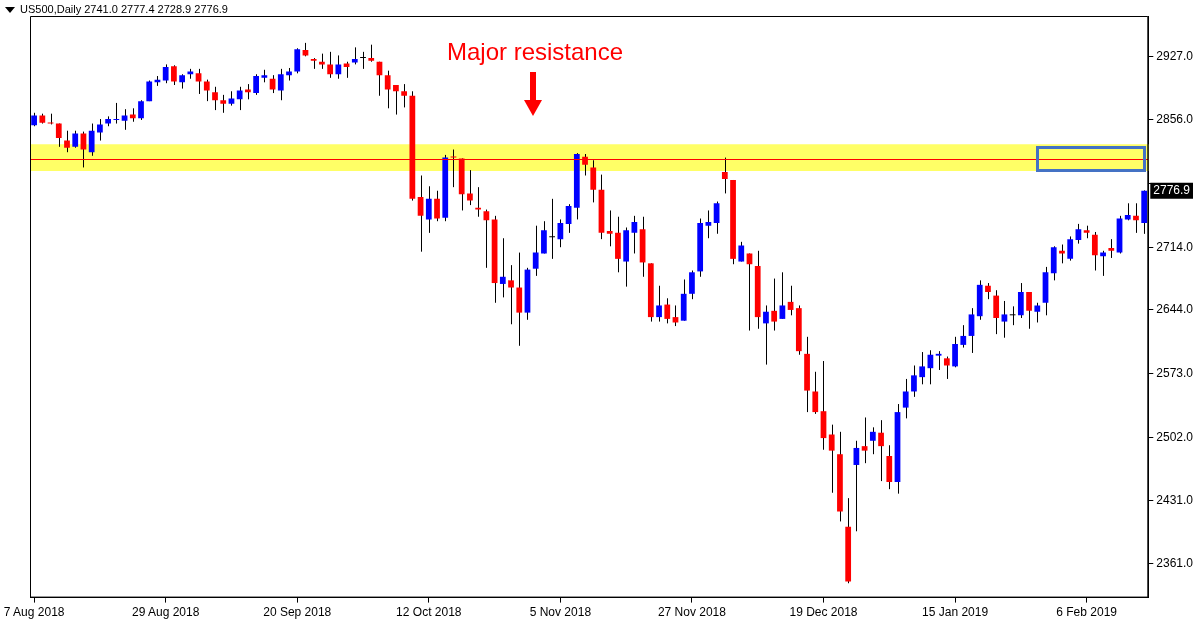 This screenshot has width=1200, height=627. Describe the element at coordinates (165, 612) in the screenshot. I see `x-tick-label: 29 Aug 2018` at that location.